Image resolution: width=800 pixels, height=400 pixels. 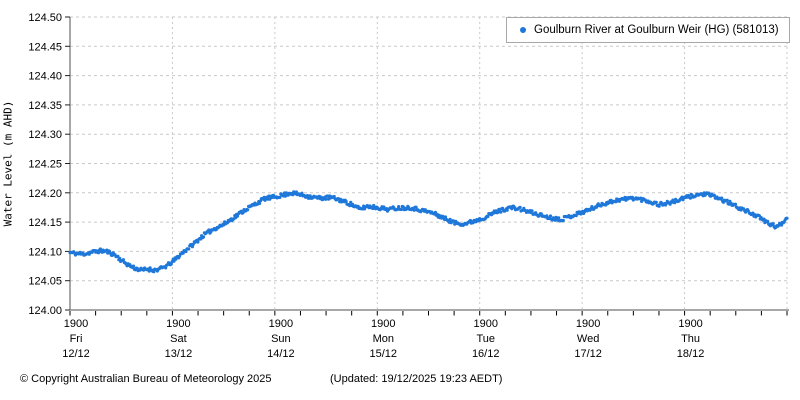 I want to click on y-axis-title: Water Level (m AHD), so click(x=8, y=163).